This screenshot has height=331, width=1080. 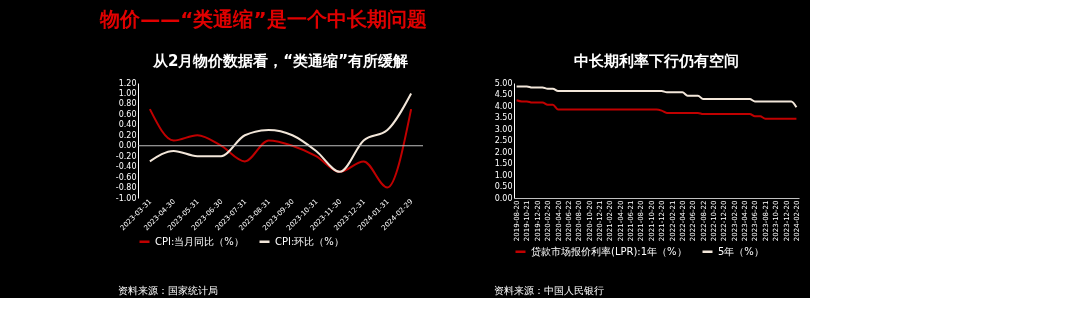 What do you see at coordinates (126, 177) in the screenshot?
I see `y-tick-label: -0.60` at bounding box center [126, 177].